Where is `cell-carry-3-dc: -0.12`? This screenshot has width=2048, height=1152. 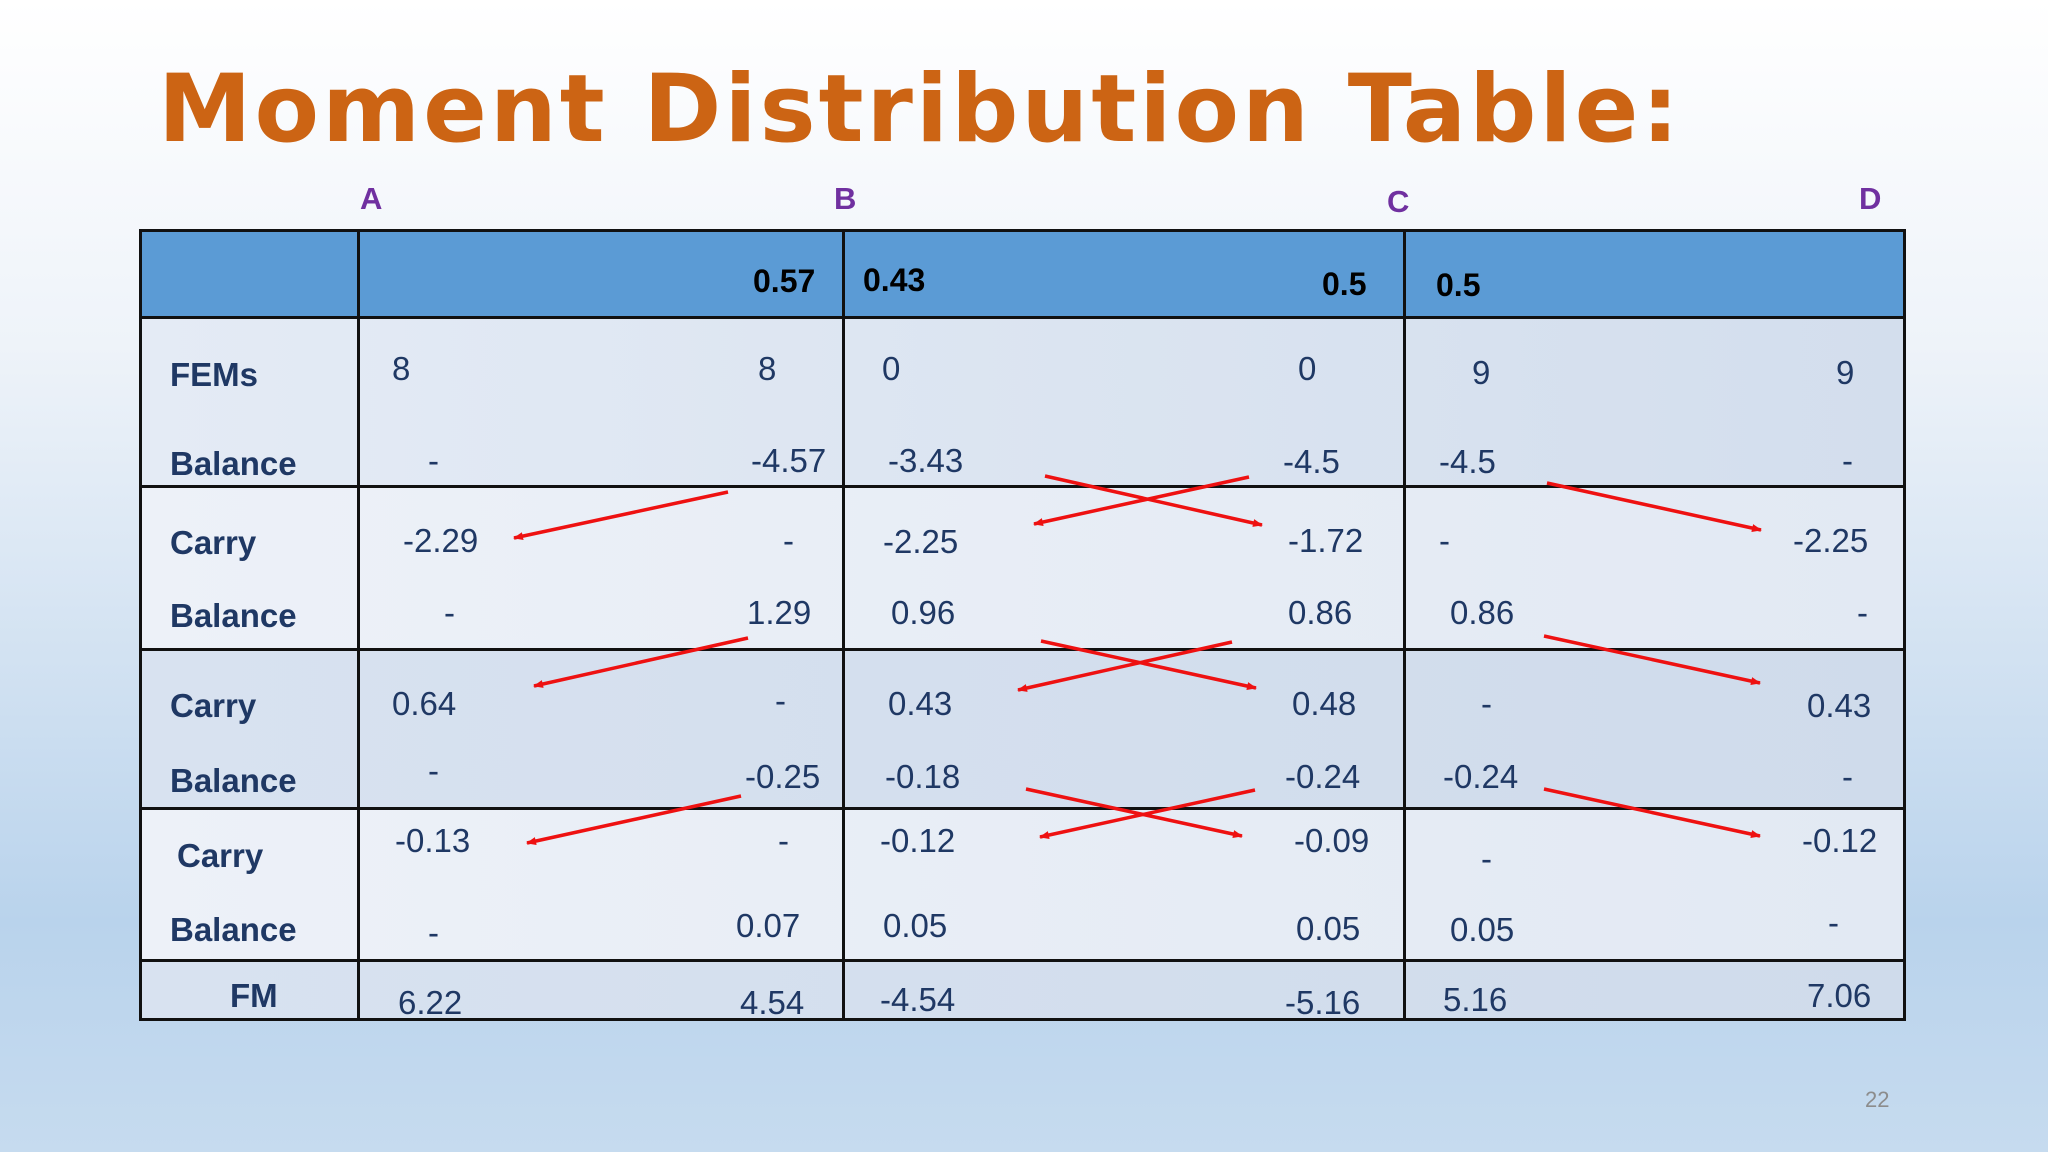 cell-carry-3-dc: -0.12 is located at coordinates (1840, 840).